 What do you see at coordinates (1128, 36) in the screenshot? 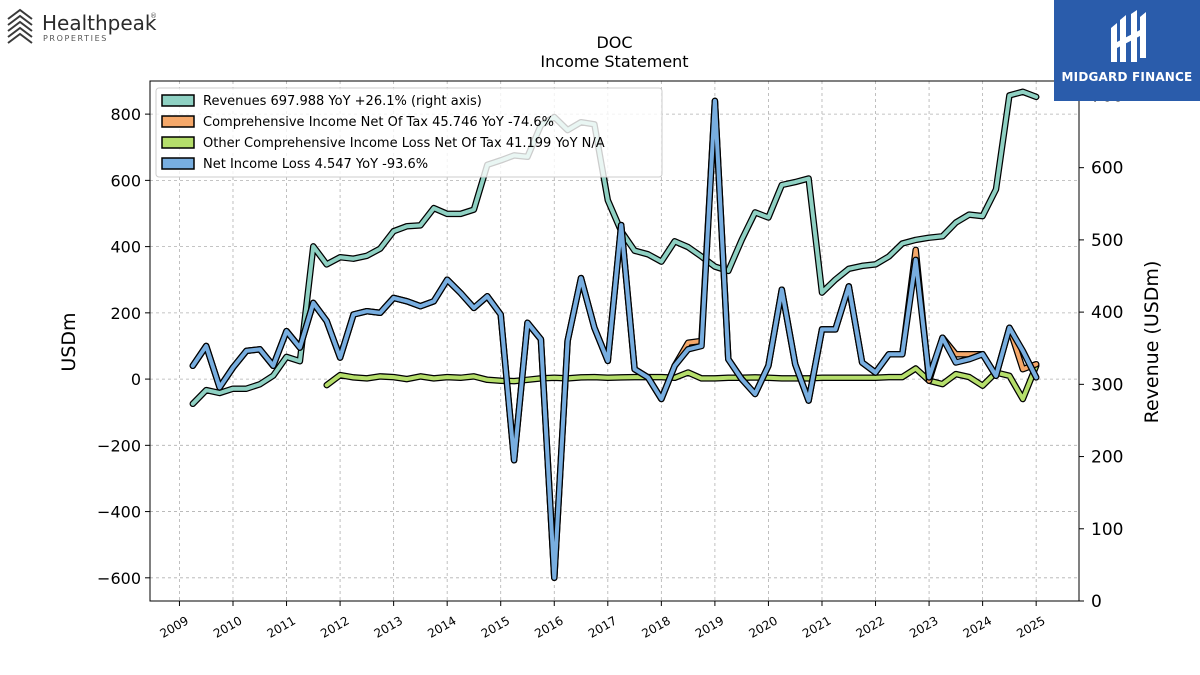
I see `midgard-mark-icon` at bounding box center [1128, 36].